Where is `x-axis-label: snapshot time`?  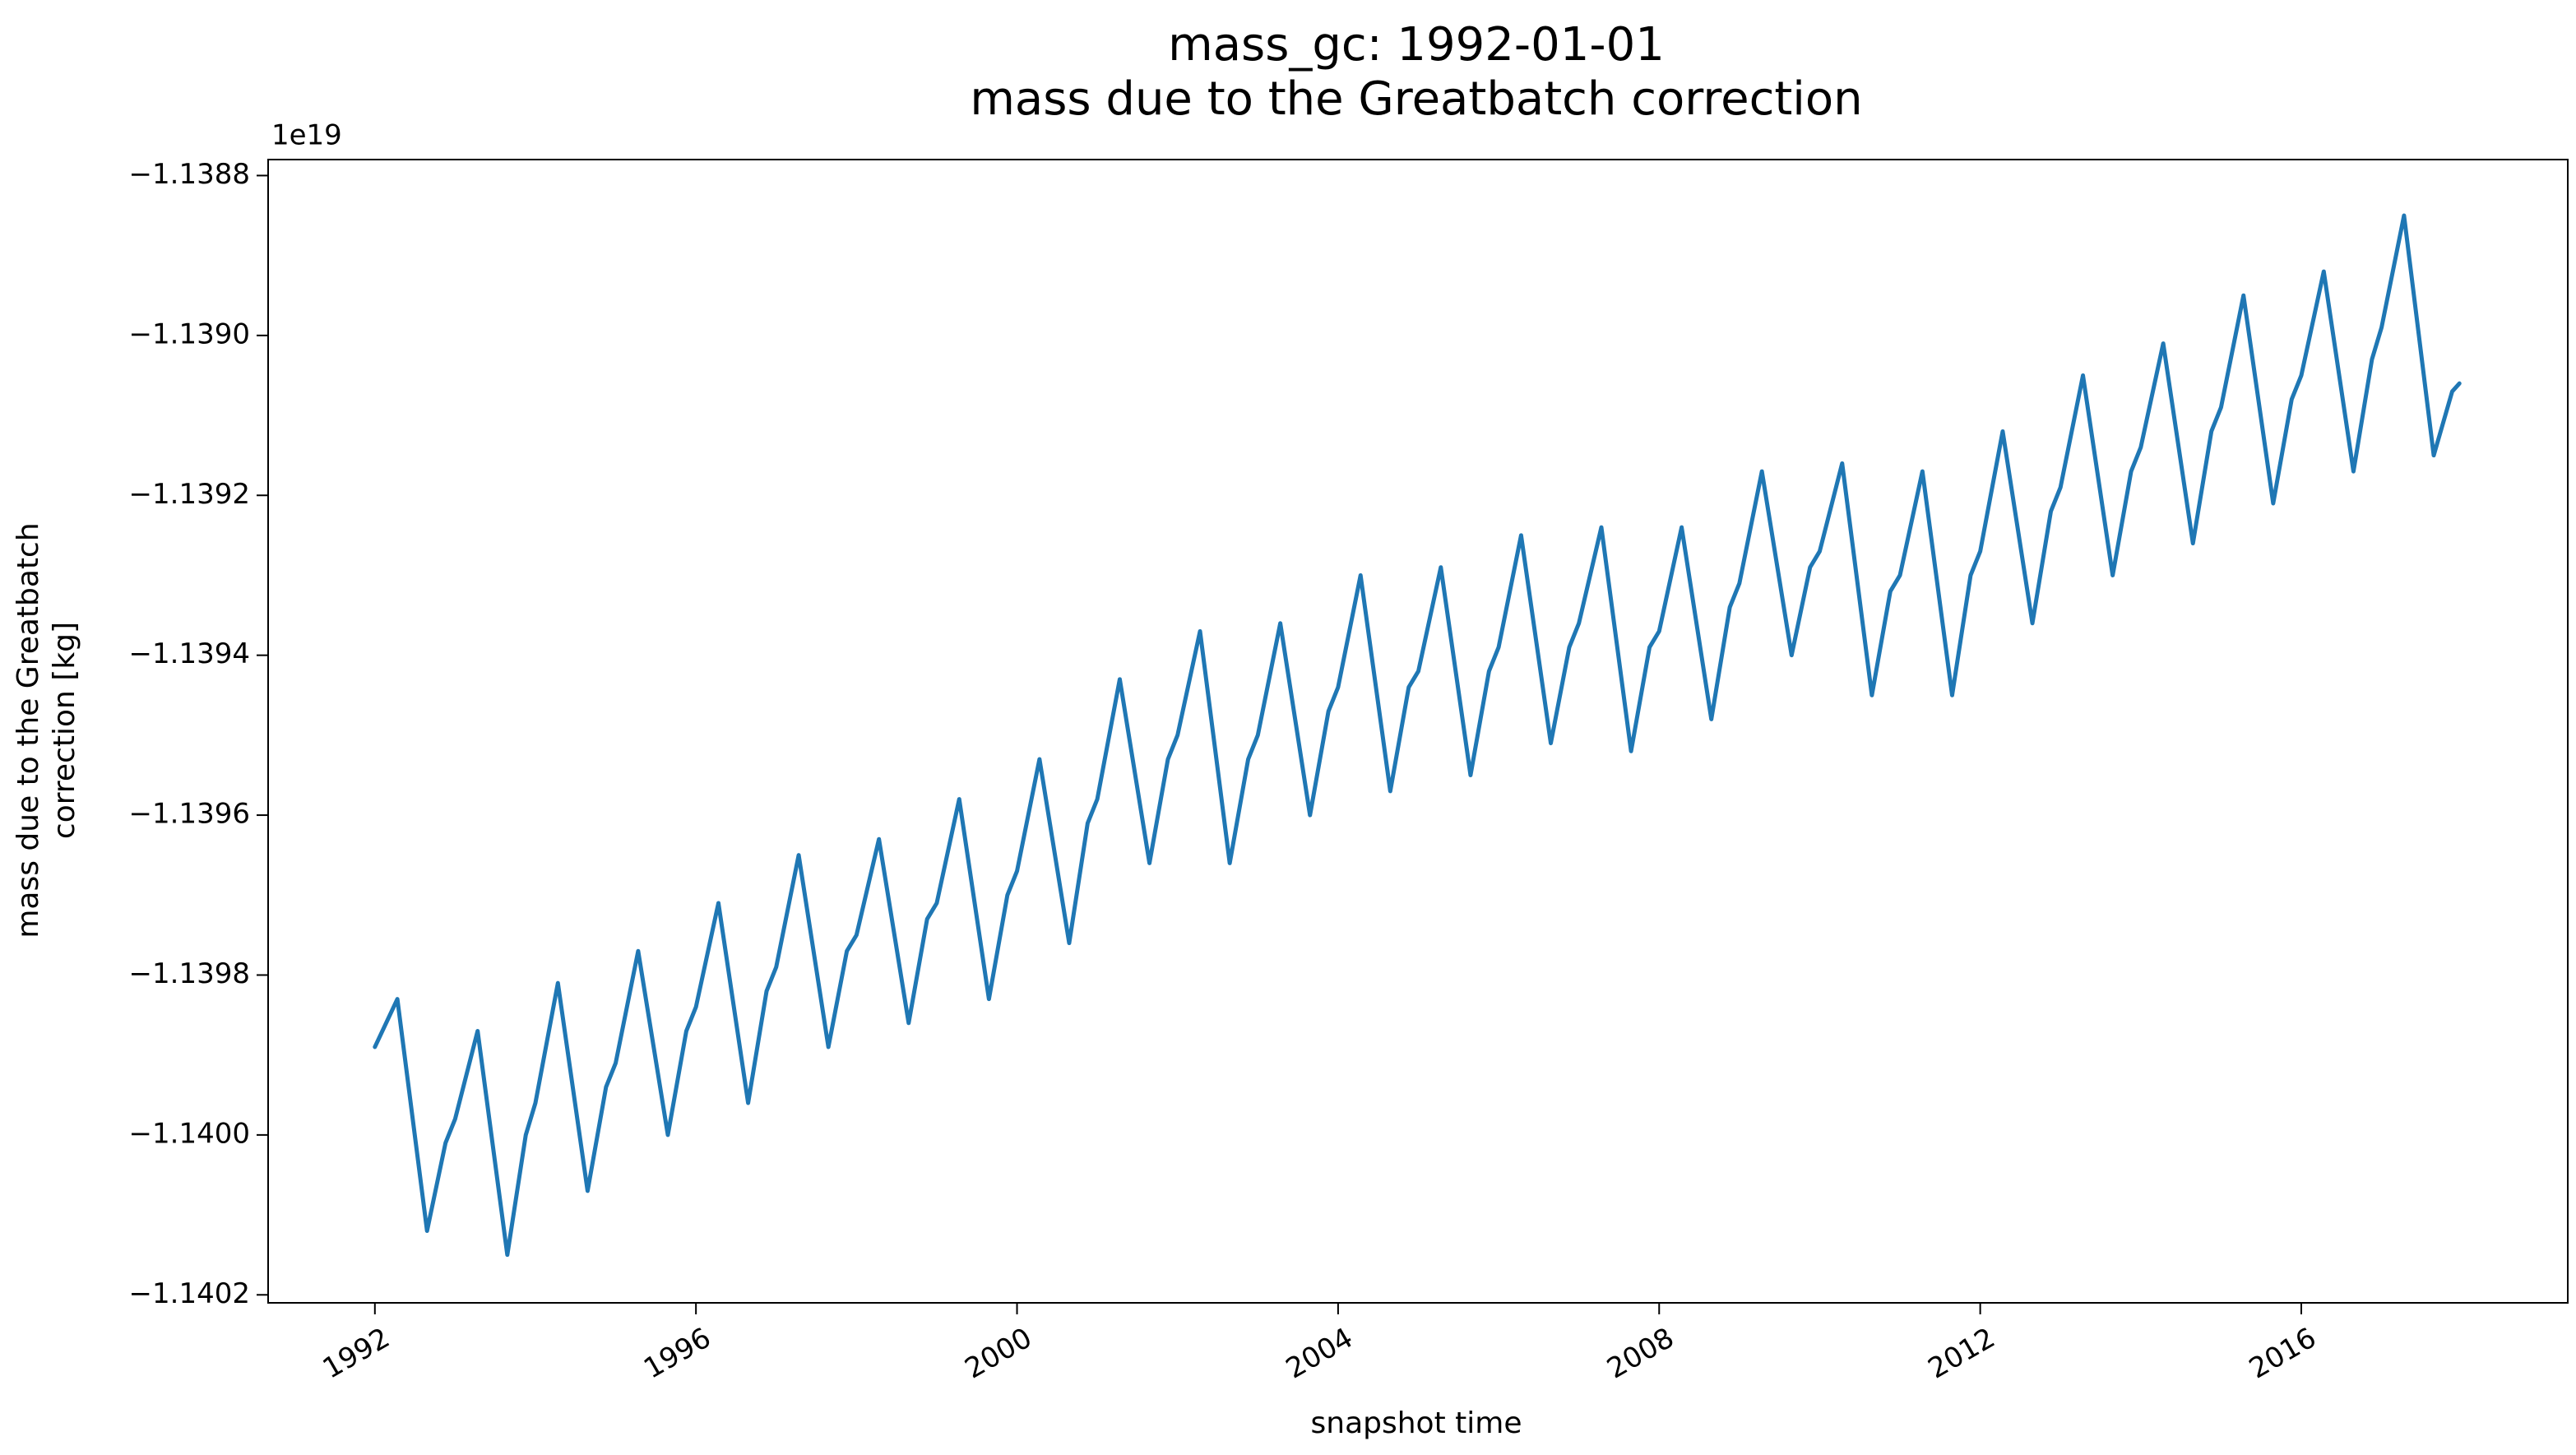
x-axis-label: snapshot time is located at coordinates (1417, 1423).